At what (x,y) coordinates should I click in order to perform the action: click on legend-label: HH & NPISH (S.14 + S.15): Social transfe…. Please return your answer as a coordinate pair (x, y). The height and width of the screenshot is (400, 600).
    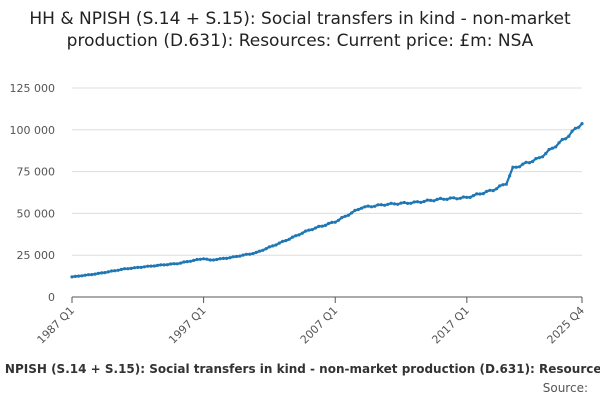
    Looking at the image, I should click on (300, 369).